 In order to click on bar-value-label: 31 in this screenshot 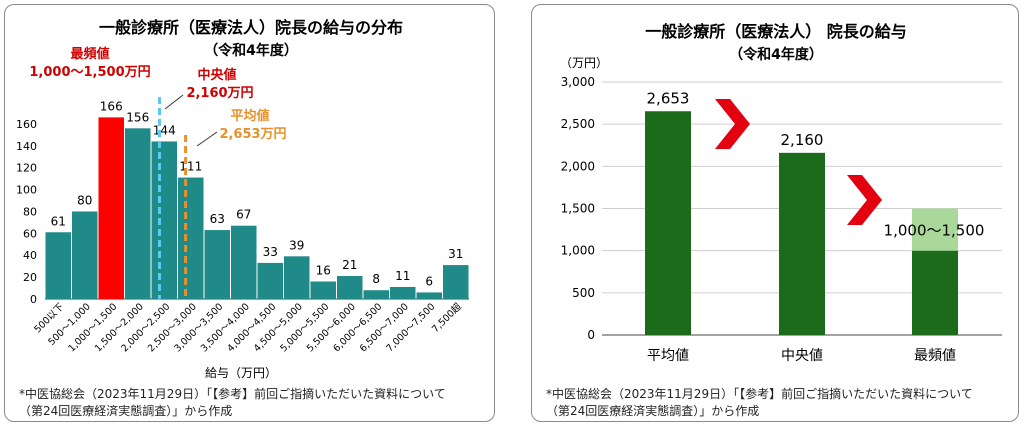, I will do `click(455, 254)`.